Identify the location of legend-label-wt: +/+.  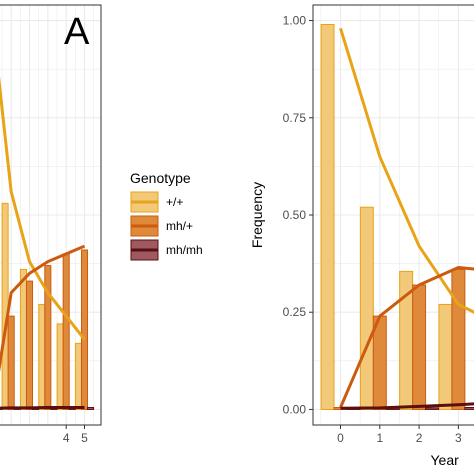
(174, 202).